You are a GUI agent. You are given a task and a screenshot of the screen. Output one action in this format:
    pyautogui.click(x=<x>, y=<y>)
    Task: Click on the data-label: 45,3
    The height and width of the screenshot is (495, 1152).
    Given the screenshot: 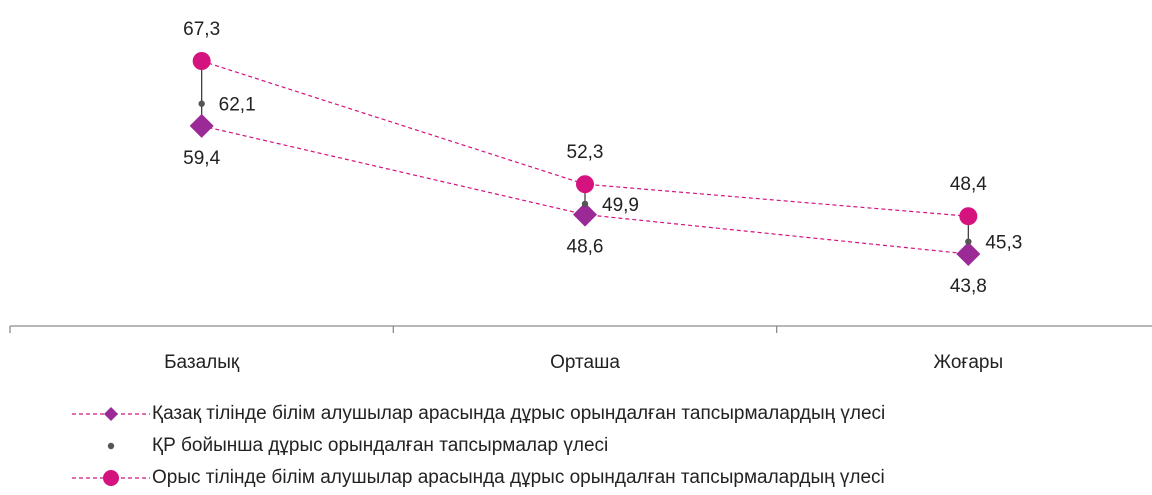 What is the action you would take?
    pyautogui.click(x=1003, y=243)
    